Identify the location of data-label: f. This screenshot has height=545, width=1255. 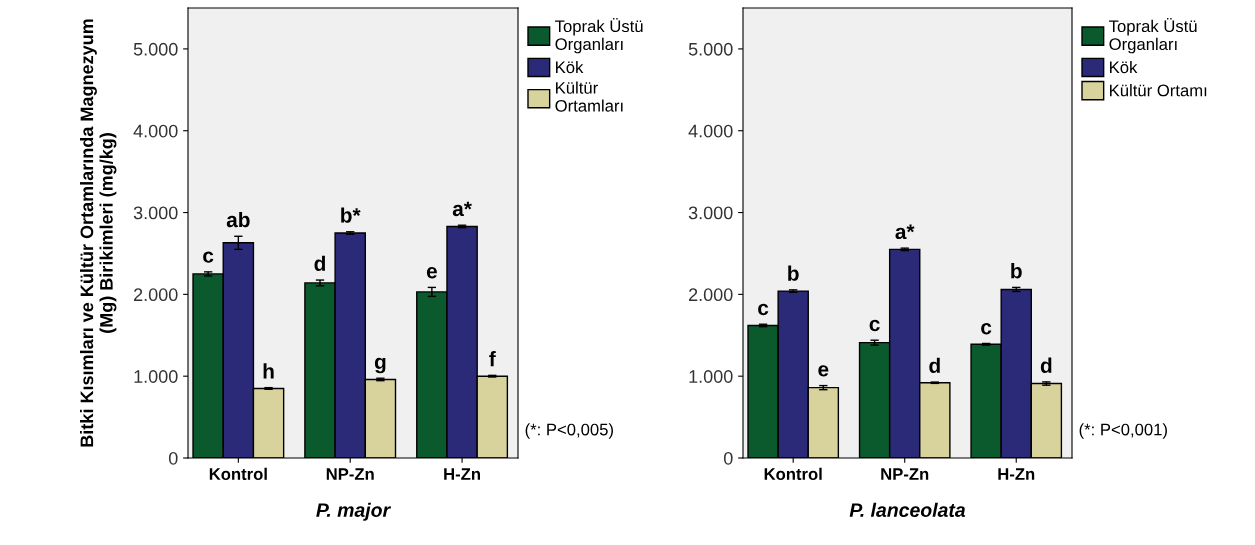
(492, 359).